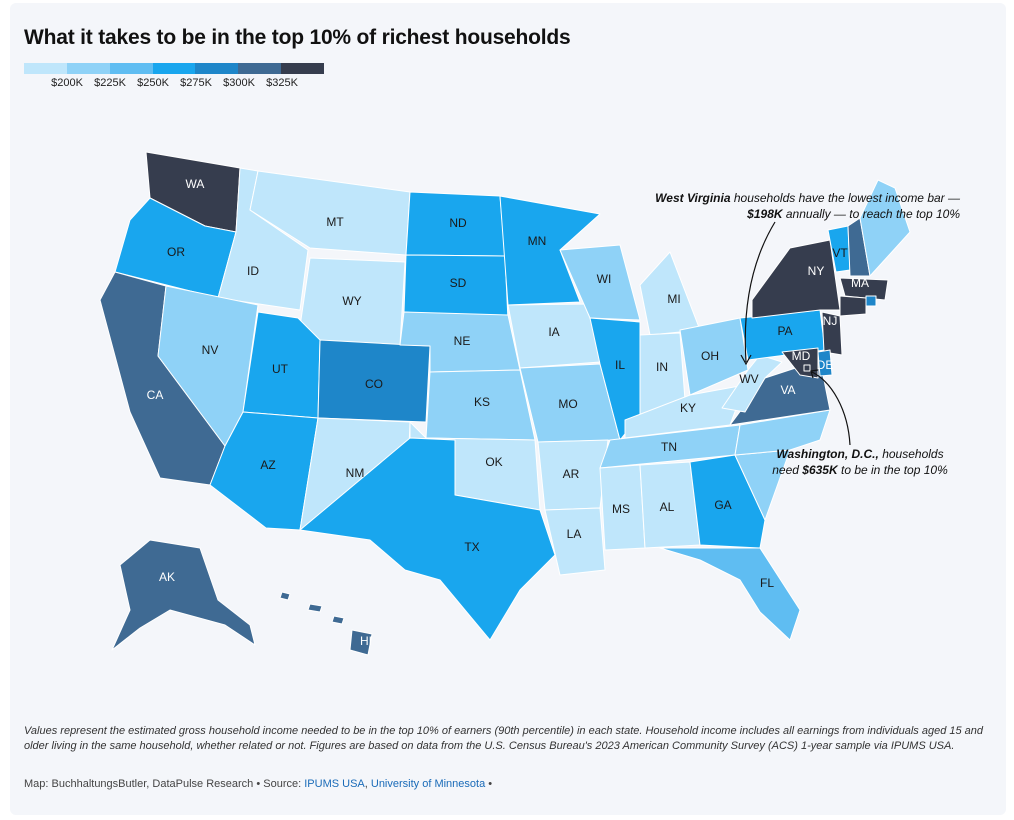 This screenshot has width=1014, height=820. I want to click on source-link-umn: University of Minnesota, so click(428, 784).